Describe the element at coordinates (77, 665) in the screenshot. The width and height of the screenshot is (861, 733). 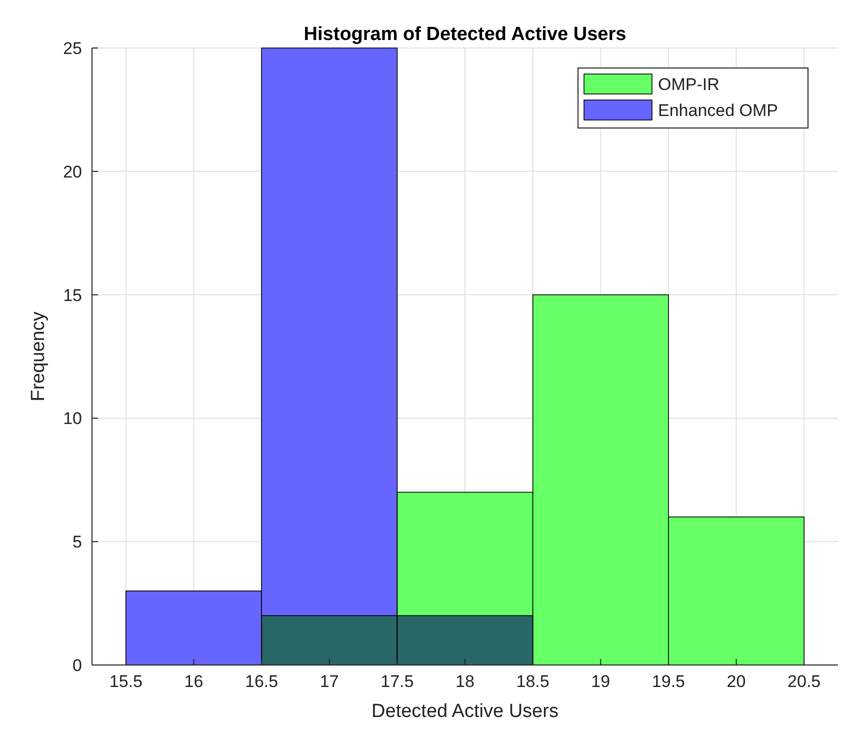
I see `y-tick-label: 0` at that location.